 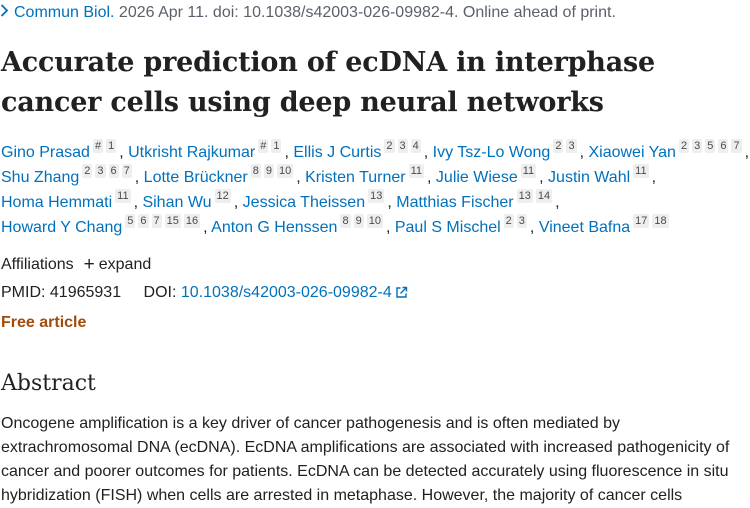 What do you see at coordinates (584, 227) in the screenshot?
I see `author-name-link: Vineet Bafna` at bounding box center [584, 227].